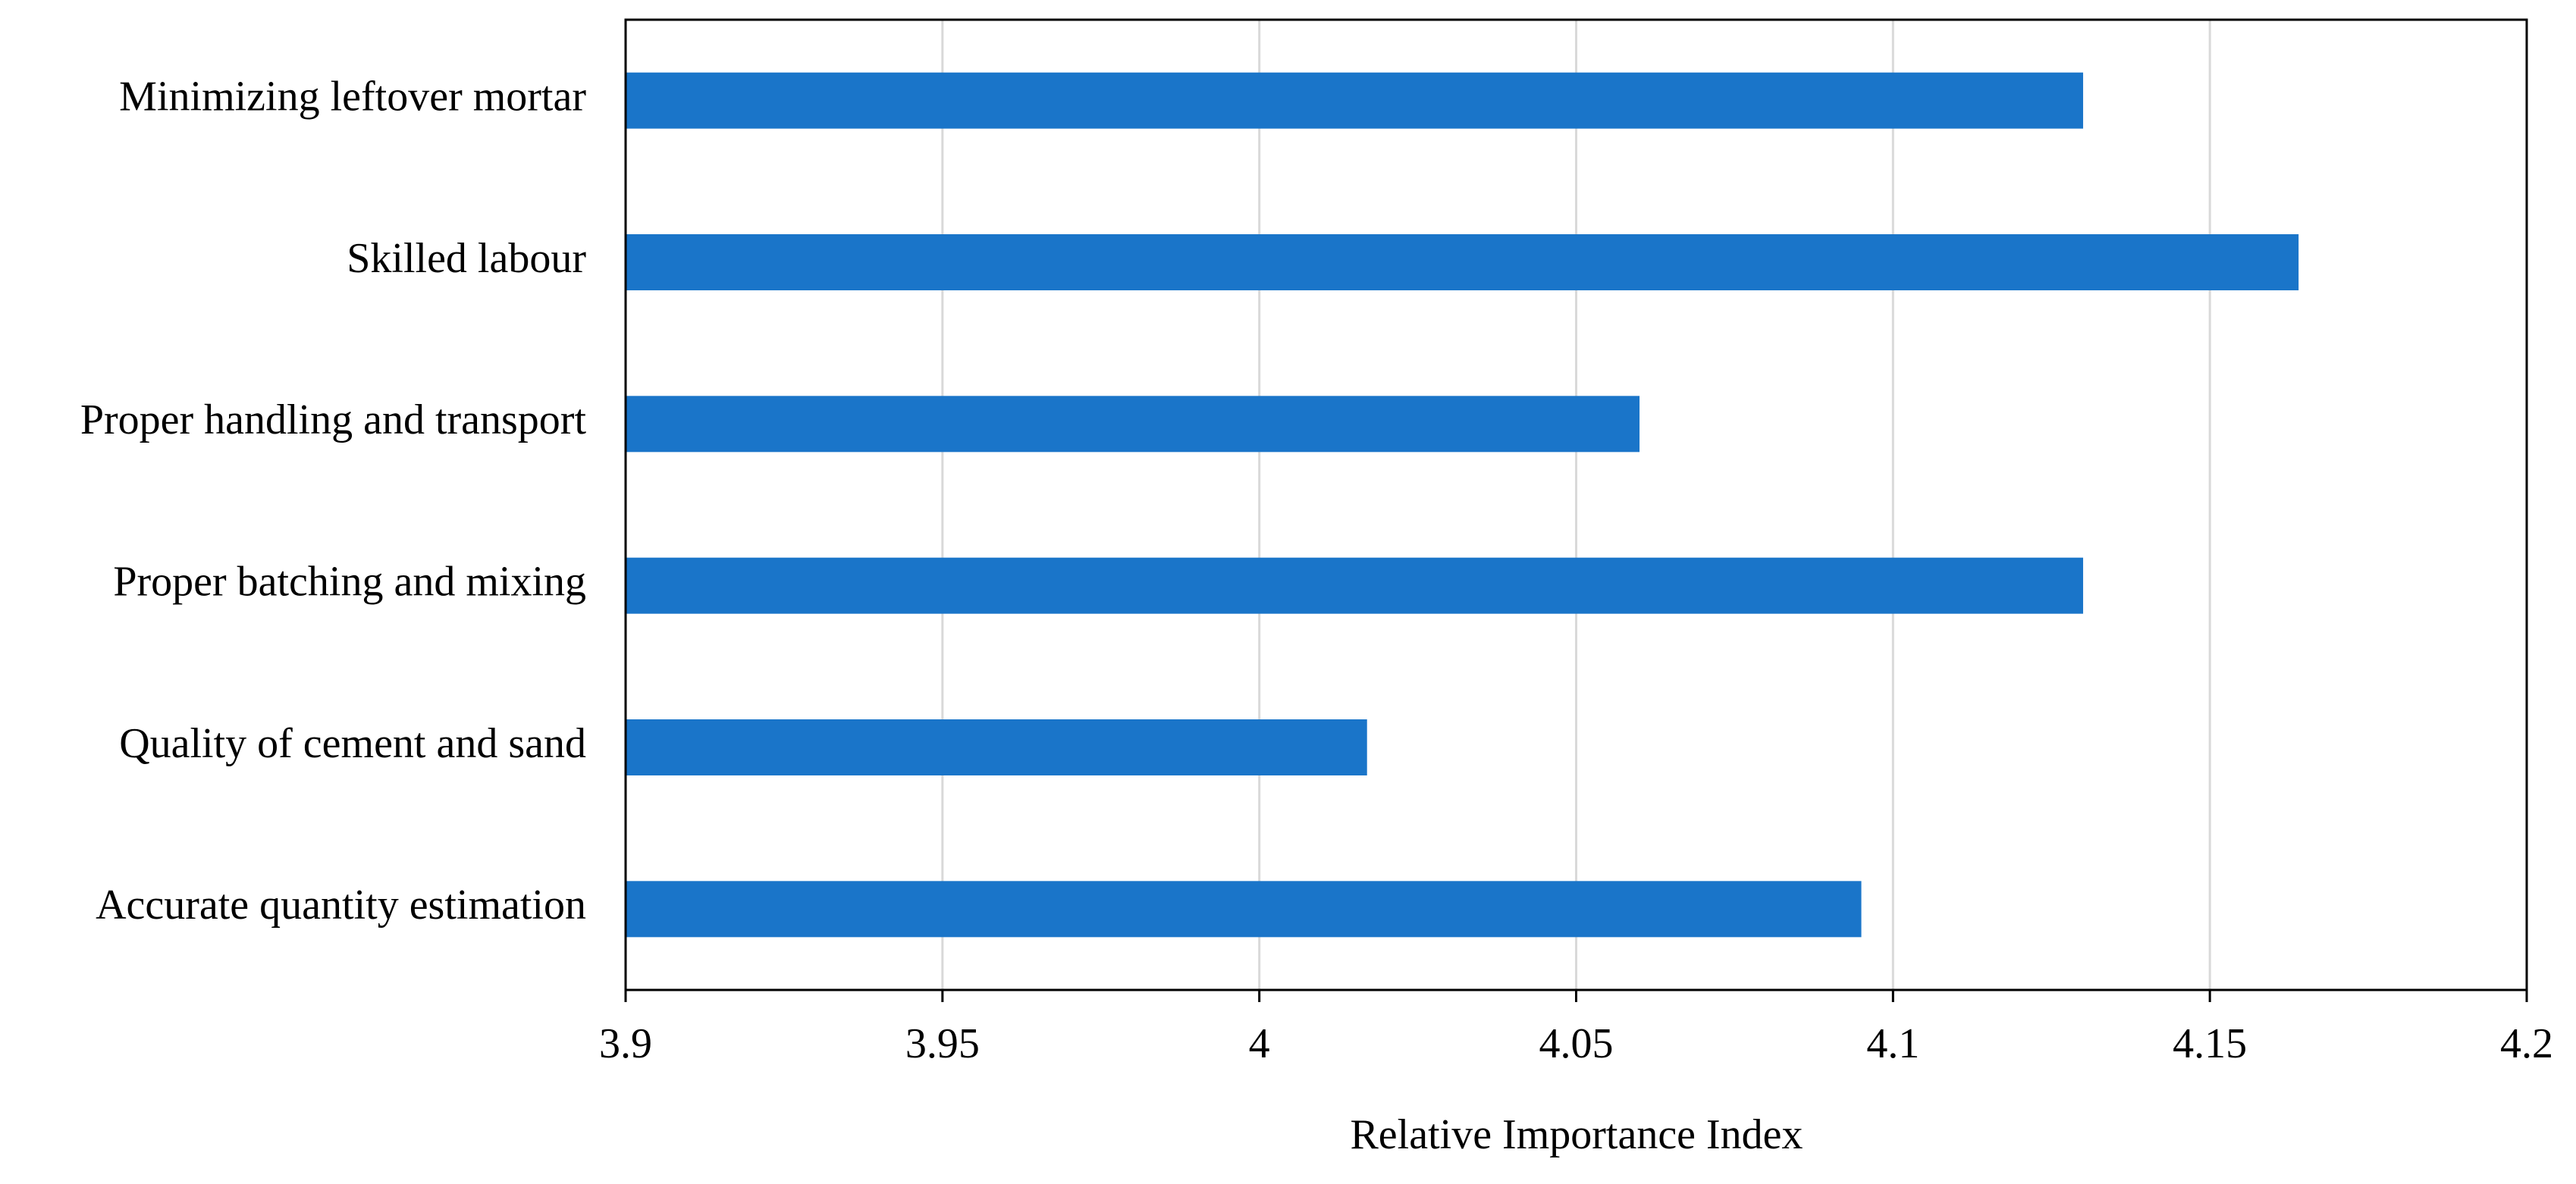 Image resolution: width=2576 pixels, height=1184 pixels. What do you see at coordinates (2210, 1043) in the screenshot?
I see `x-tick-label: 4.15` at bounding box center [2210, 1043].